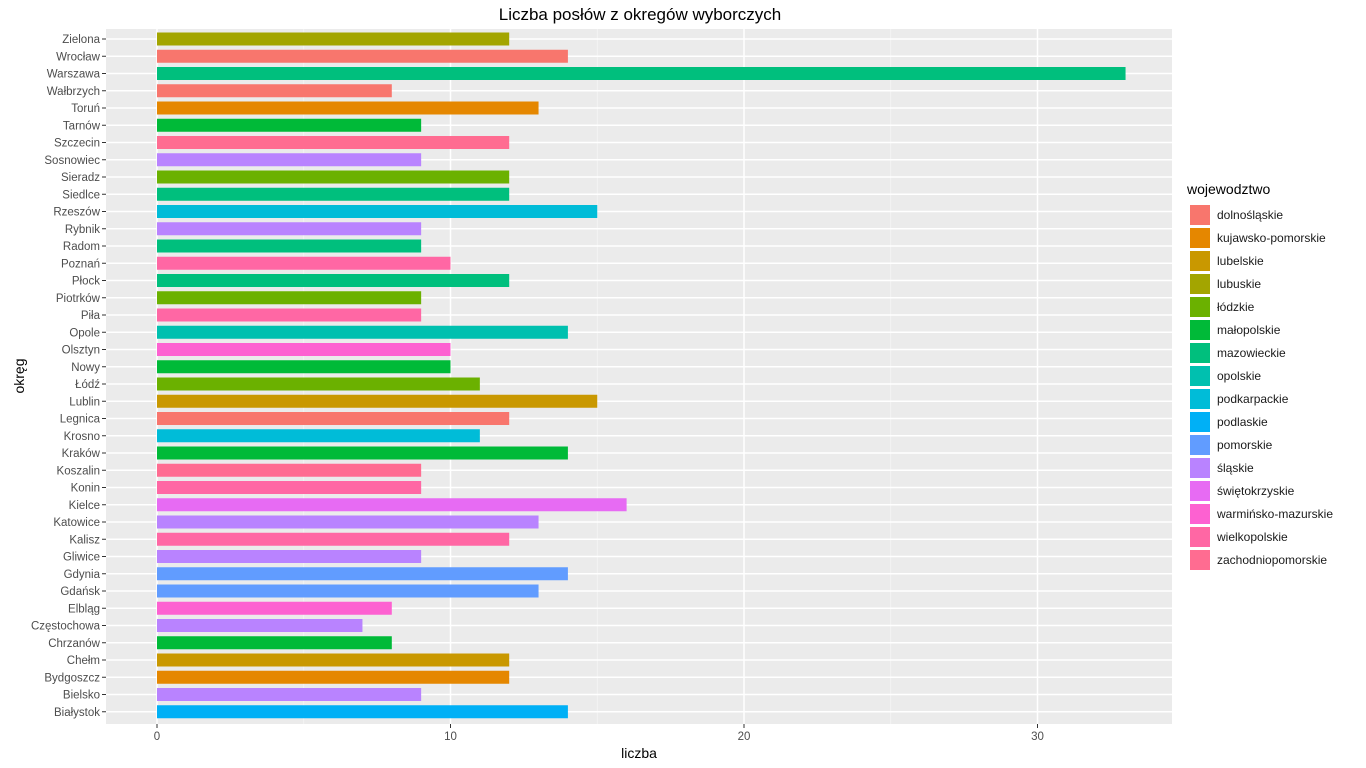  I want to click on y-tick-label: Opole, so click(84, 333).